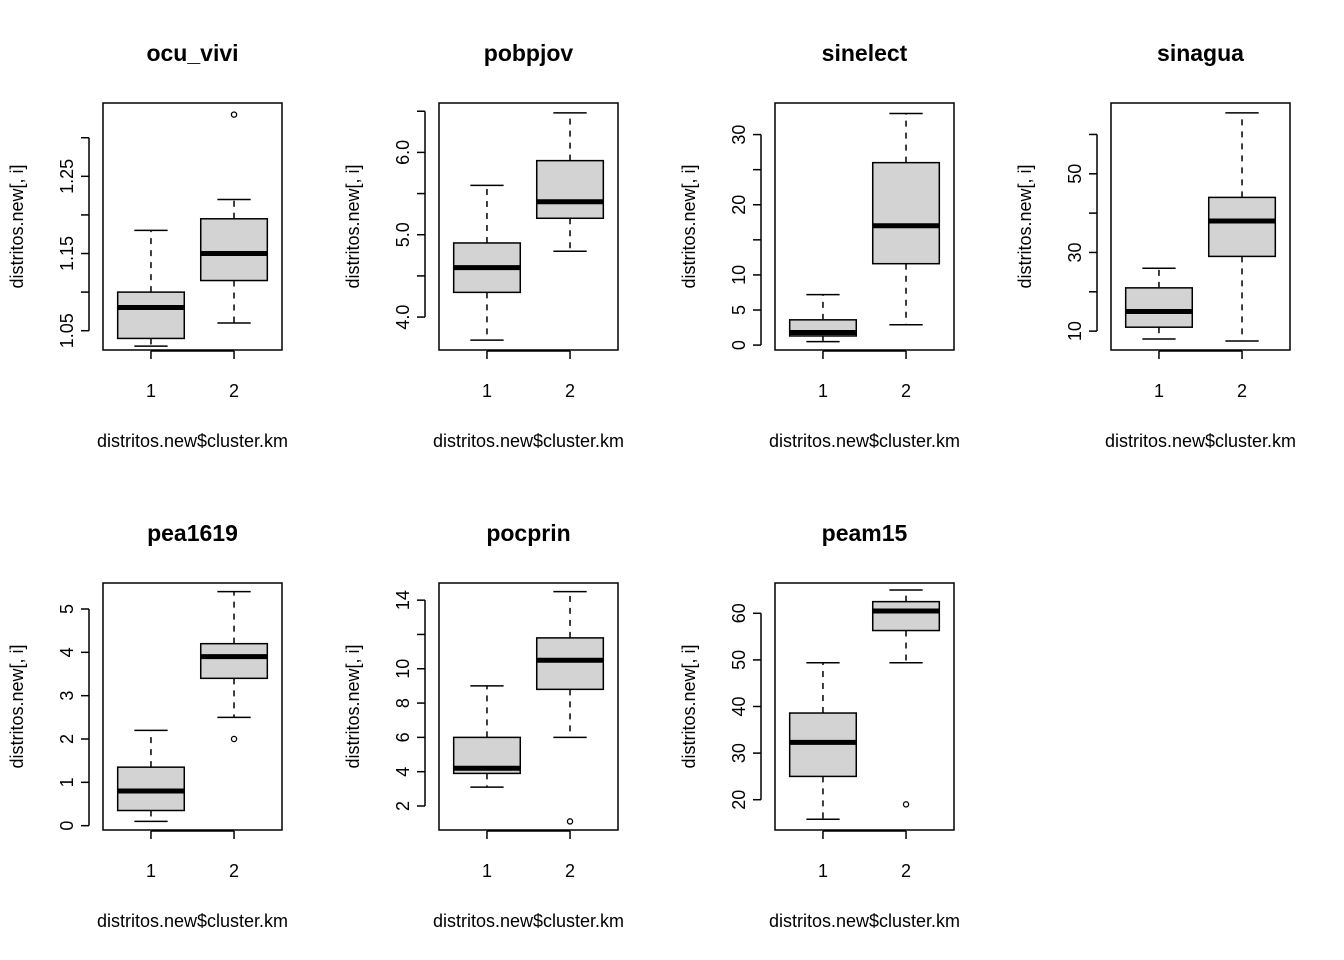  What do you see at coordinates (67, 253) in the screenshot?
I see `y-tick-label: 1.15` at bounding box center [67, 253].